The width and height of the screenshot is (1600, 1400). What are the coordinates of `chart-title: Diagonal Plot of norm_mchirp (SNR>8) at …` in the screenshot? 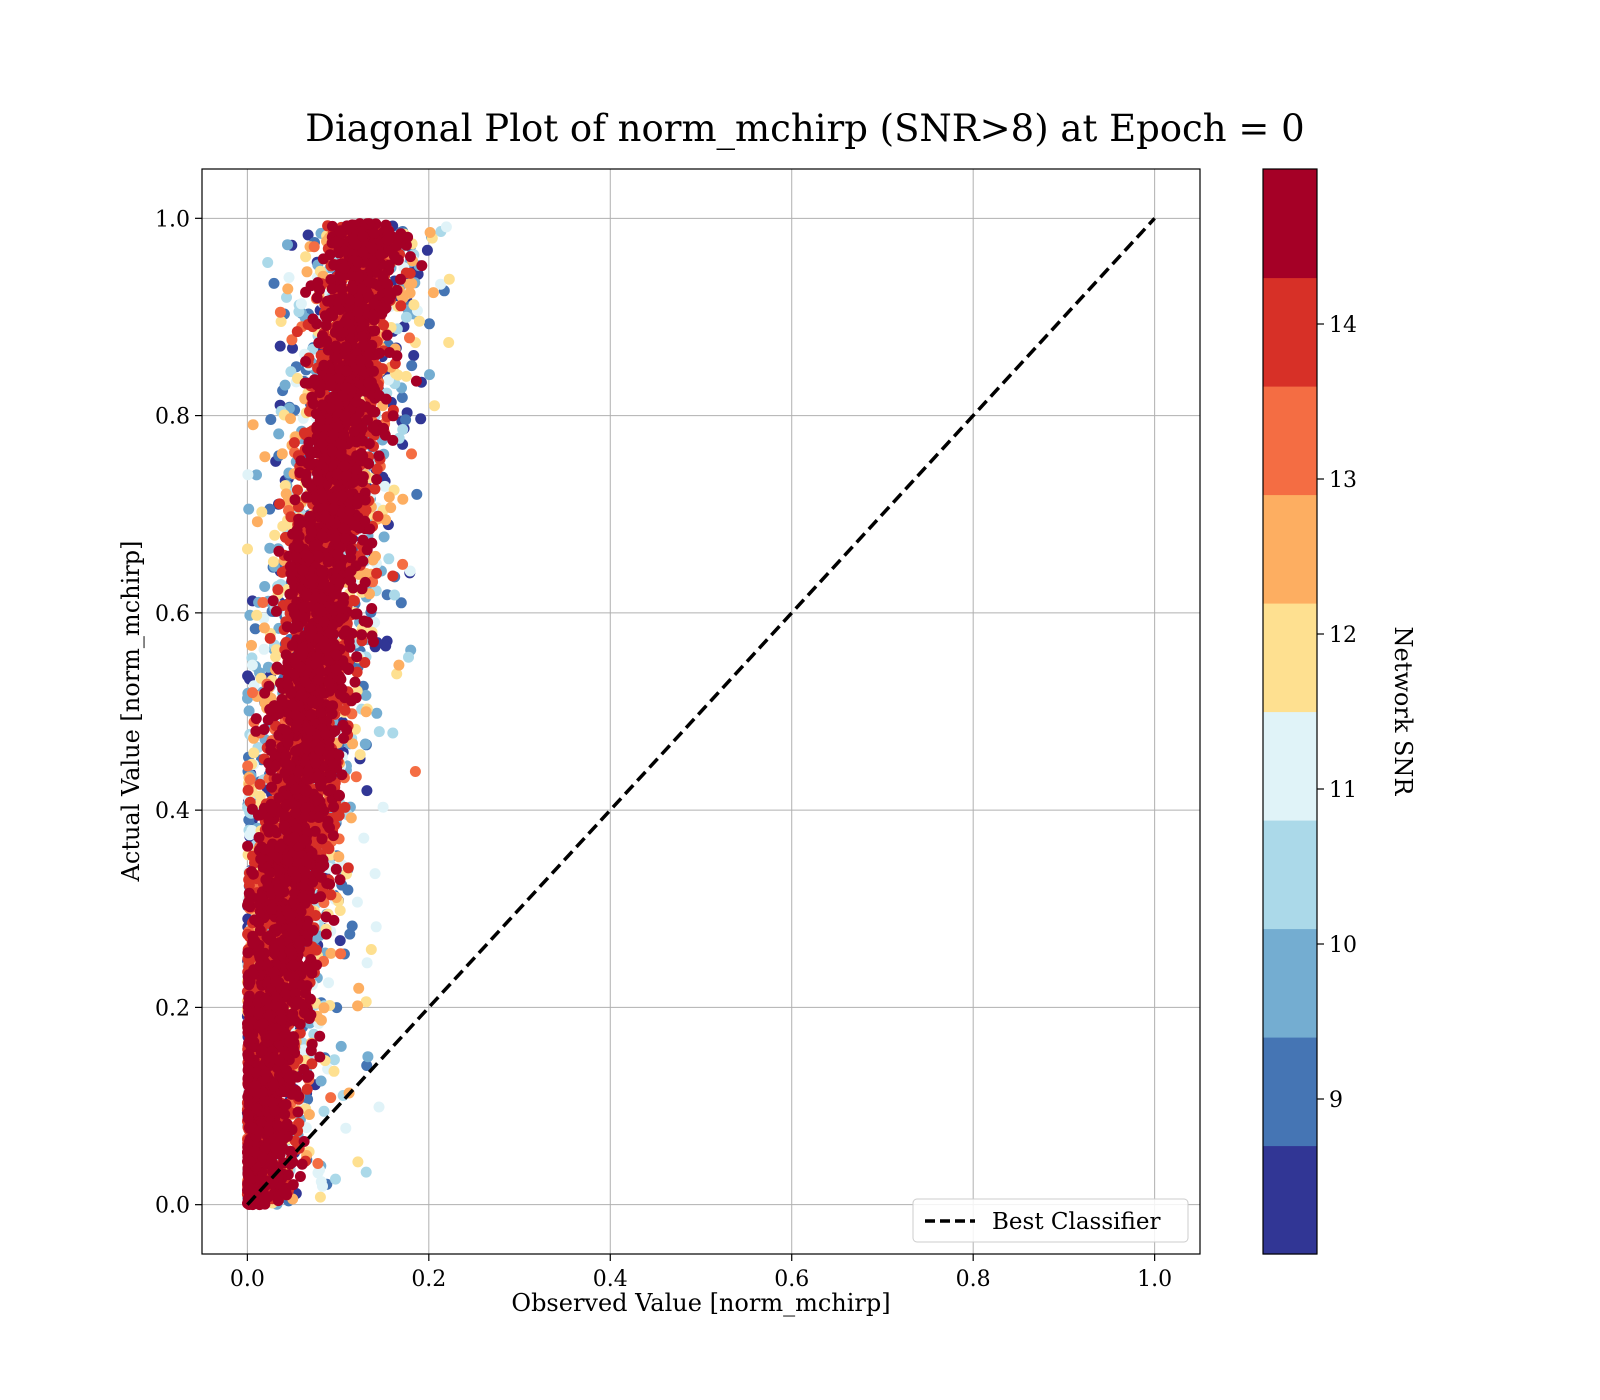 It's located at (804, 129).